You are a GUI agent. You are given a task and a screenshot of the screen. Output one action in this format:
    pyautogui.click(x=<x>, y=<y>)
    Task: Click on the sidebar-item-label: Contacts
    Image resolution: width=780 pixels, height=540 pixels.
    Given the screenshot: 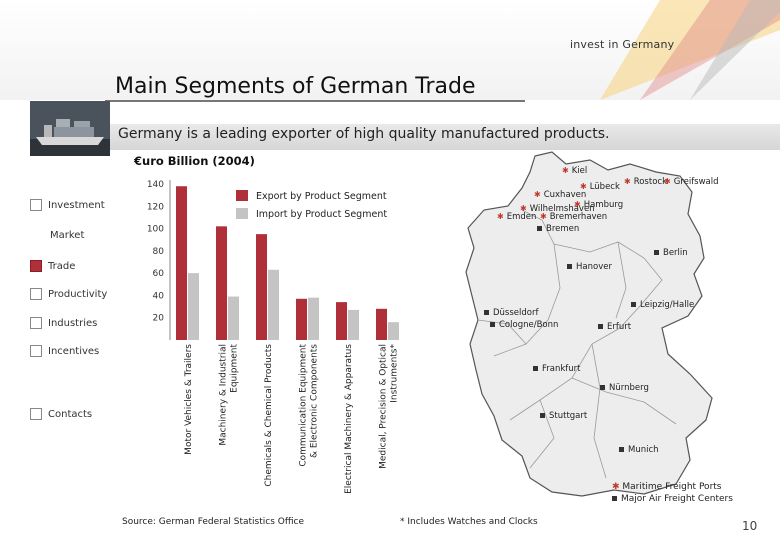 What is the action you would take?
    pyautogui.click(x=70, y=414)
    